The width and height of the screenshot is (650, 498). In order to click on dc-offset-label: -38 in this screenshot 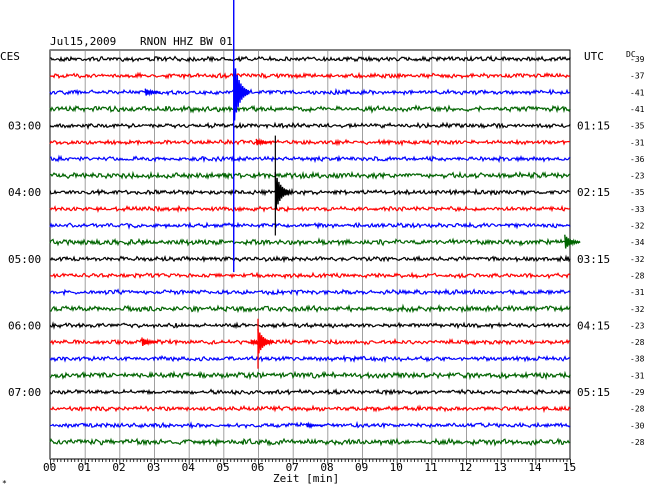, I will do `click(637, 359)`.